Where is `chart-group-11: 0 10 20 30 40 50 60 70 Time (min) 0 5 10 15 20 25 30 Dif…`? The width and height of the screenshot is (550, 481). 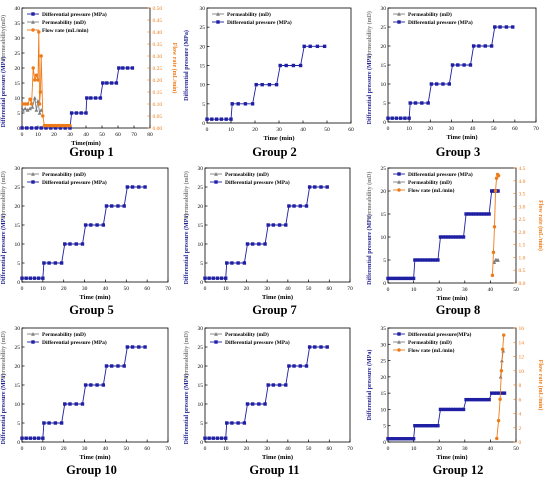 chart-group-11: 0 10 20 30 40 50 60 70 Time (min) 0 5 10 15 20 25 30 Dif… is located at coordinates (268, 393).